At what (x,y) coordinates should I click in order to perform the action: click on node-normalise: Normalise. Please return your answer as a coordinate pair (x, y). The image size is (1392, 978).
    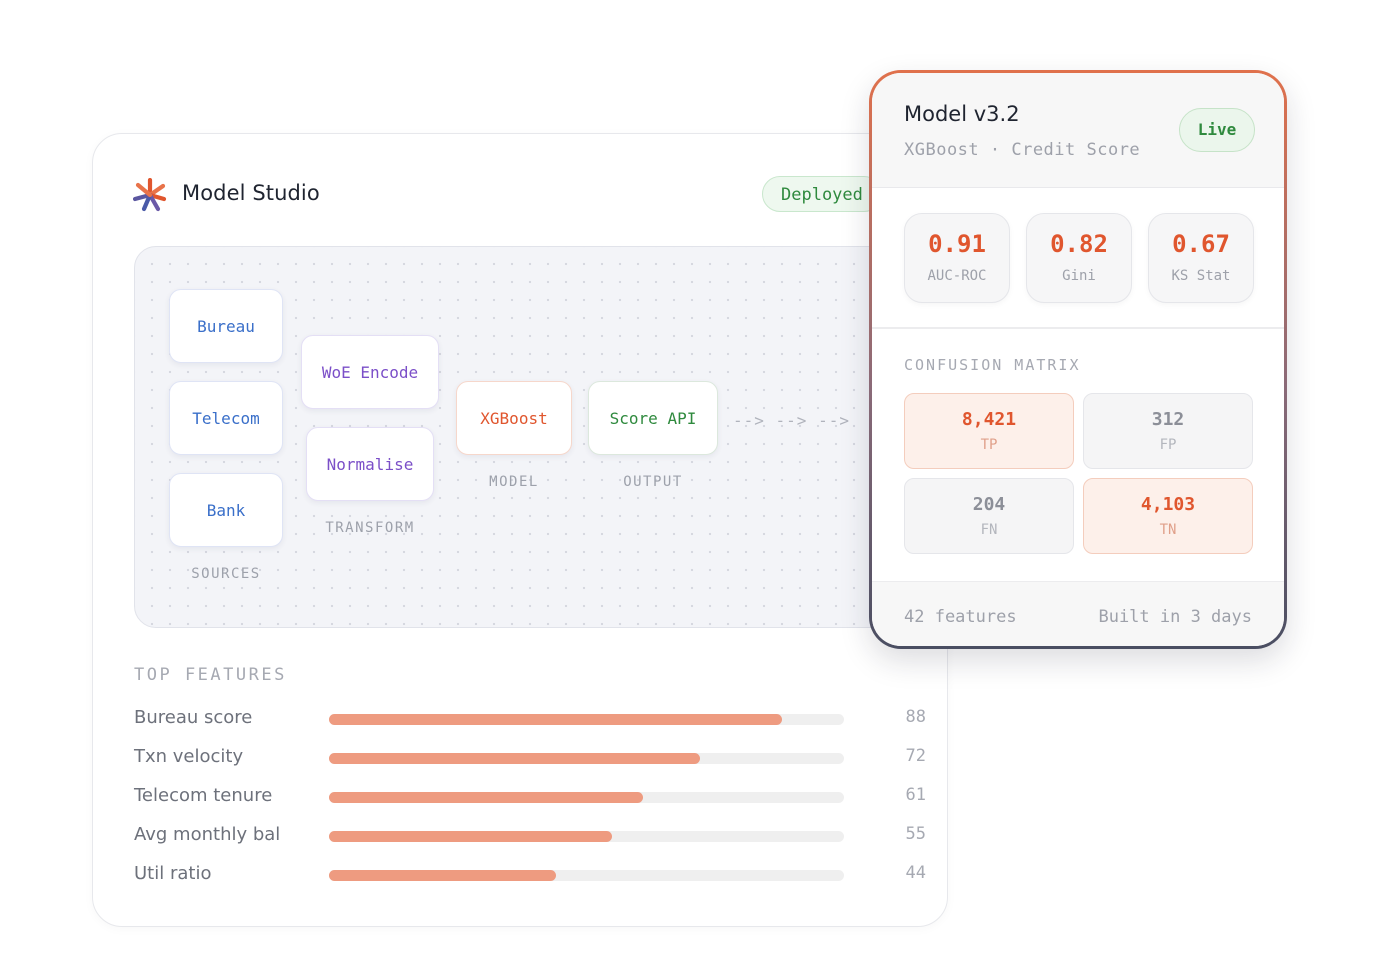
    Looking at the image, I should click on (370, 464).